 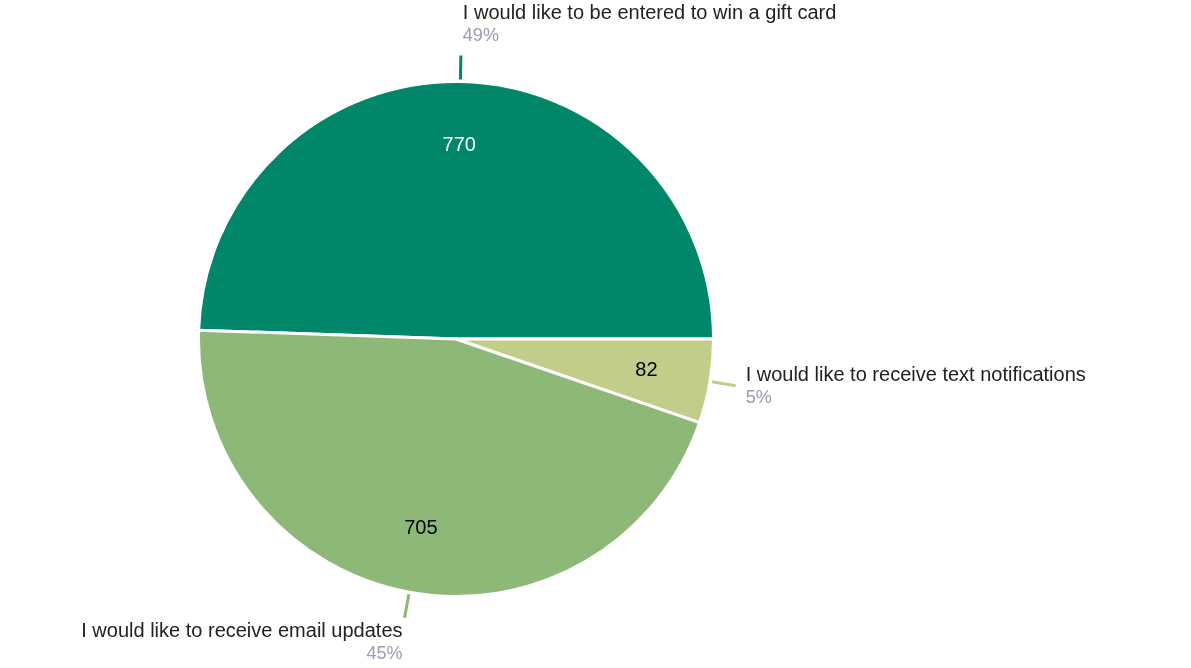 What do you see at coordinates (480, 34) in the screenshot?
I see `text: 49%` at bounding box center [480, 34].